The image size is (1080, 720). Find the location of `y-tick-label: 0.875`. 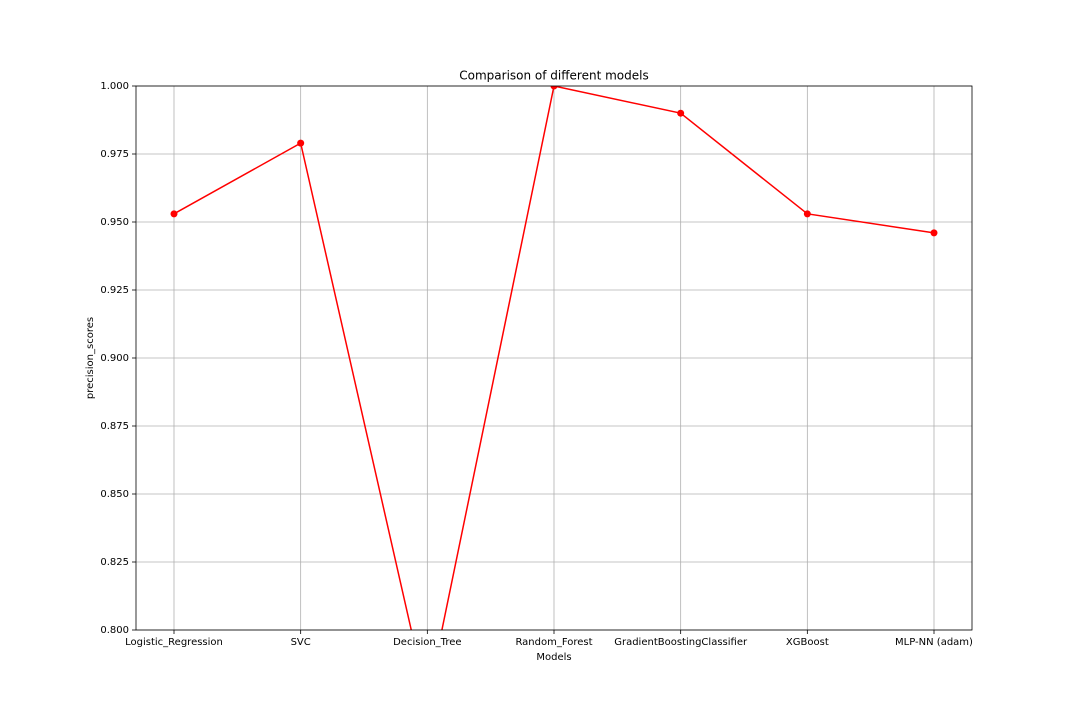

y-tick-label: 0.875 is located at coordinates (114, 426).